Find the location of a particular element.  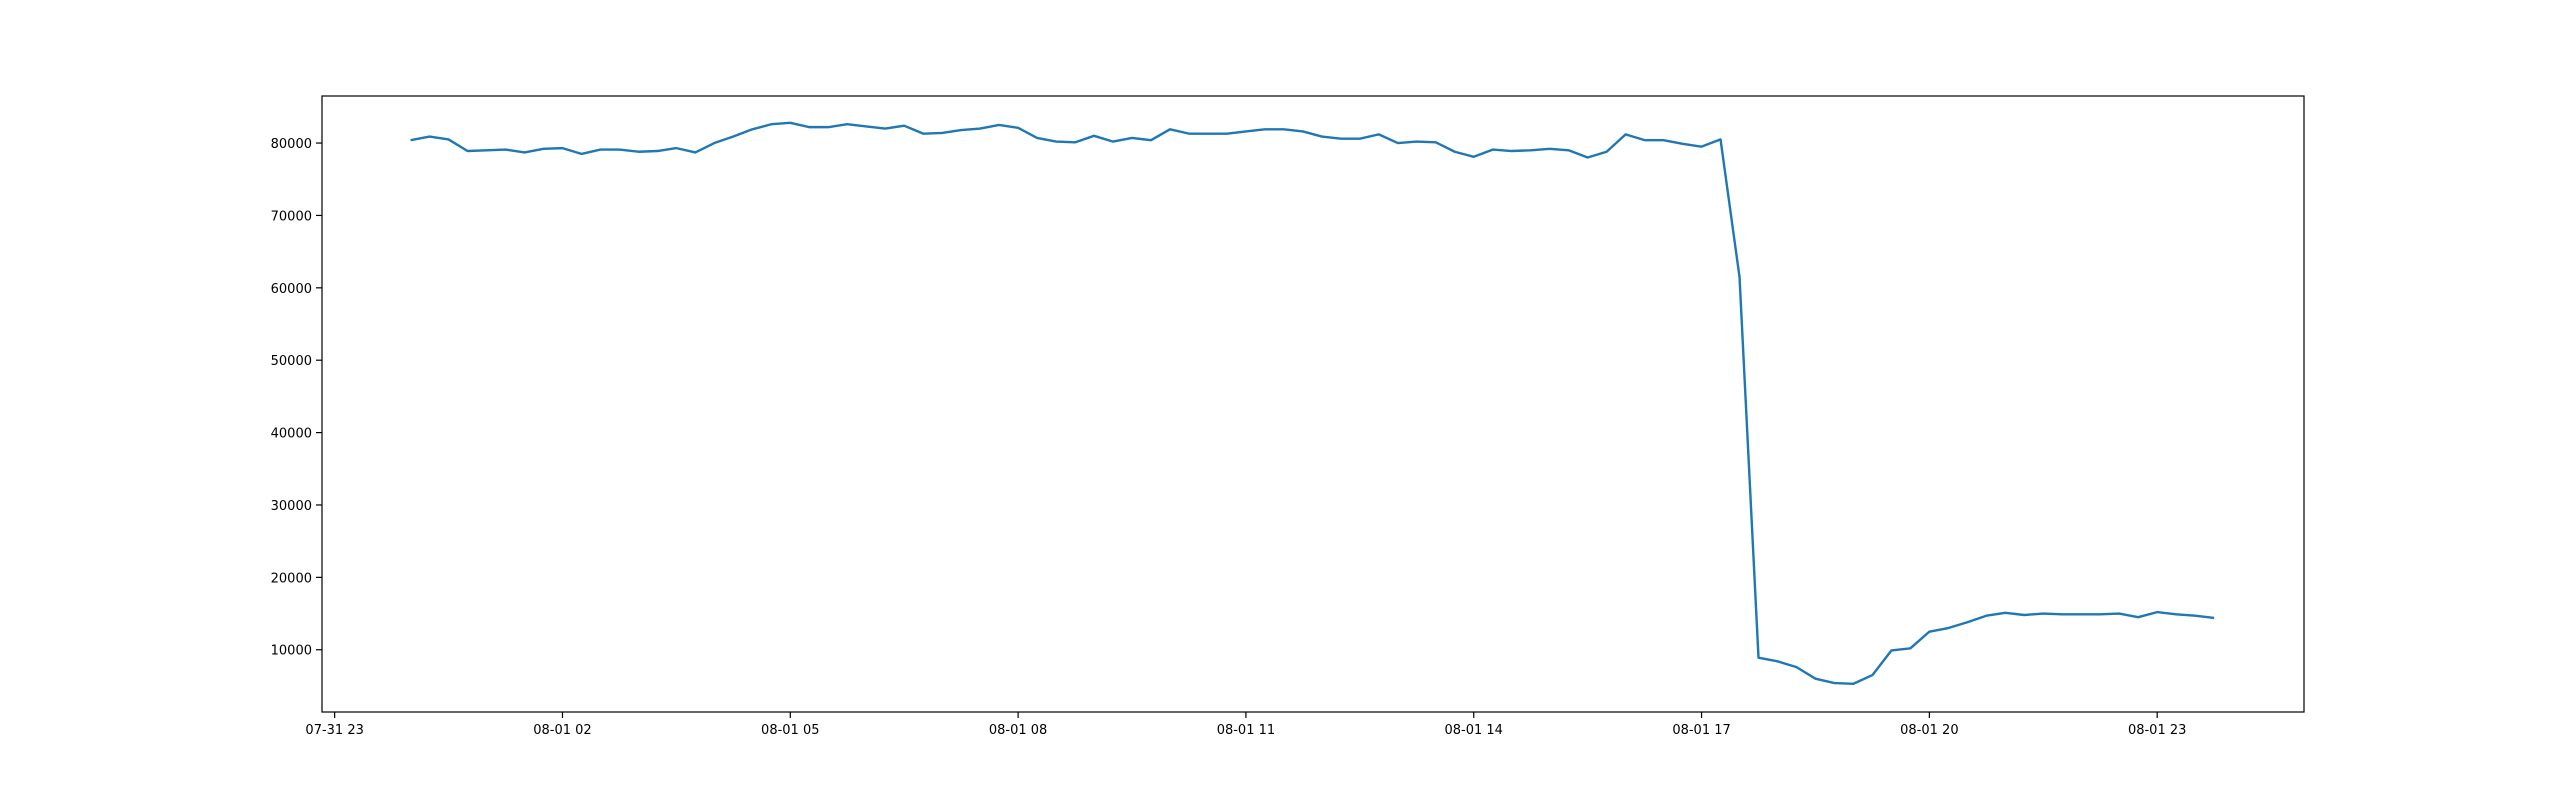

x-tick-label: 07-31 23 is located at coordinates (334, 730).